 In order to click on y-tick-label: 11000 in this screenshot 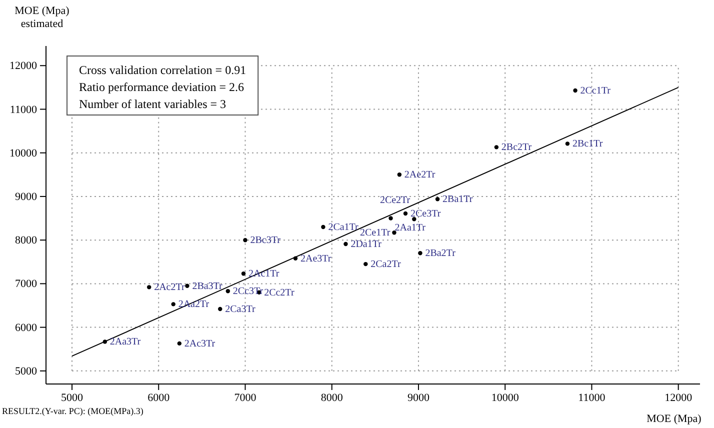, I will do `click(24, 110)`.